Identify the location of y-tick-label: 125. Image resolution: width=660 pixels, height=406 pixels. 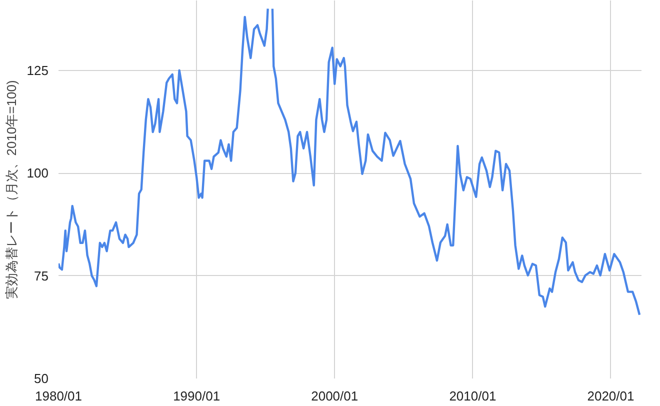
(37, 70).